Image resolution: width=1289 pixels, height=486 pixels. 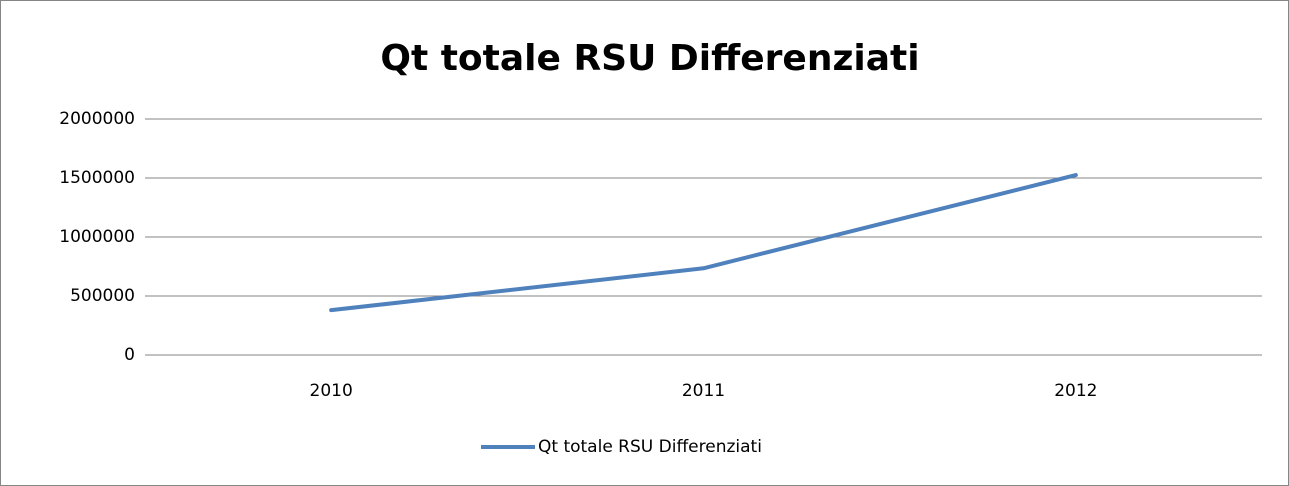 What do you see at coordinates (1075, 391) in the screenshot?
I see `x-tick-label: 2012` at bounding box center [1075, 391].